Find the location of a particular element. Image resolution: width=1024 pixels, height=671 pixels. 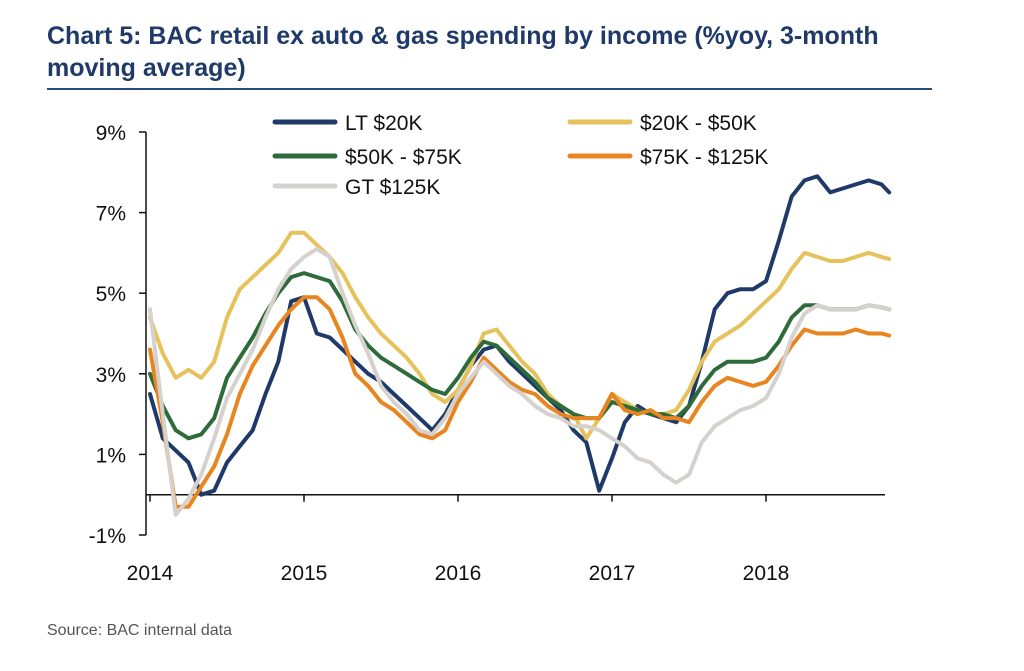

x-tick-label: 2017 is located at coordinates (612, 573).